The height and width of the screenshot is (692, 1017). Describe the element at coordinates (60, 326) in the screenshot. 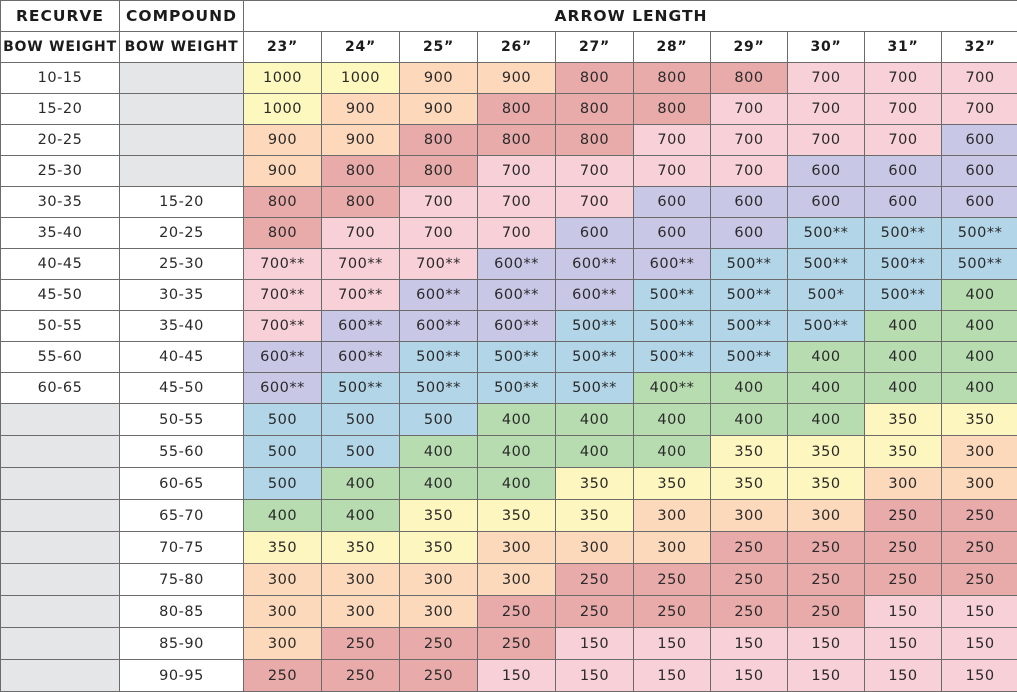

I see `recurve-weight-cell: 50-55` at that location.